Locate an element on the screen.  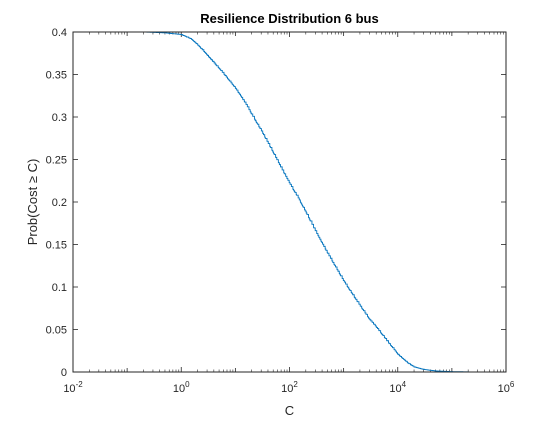
chart-title: Resilience Distribution 6 bus is located at coordinates (289, 18).